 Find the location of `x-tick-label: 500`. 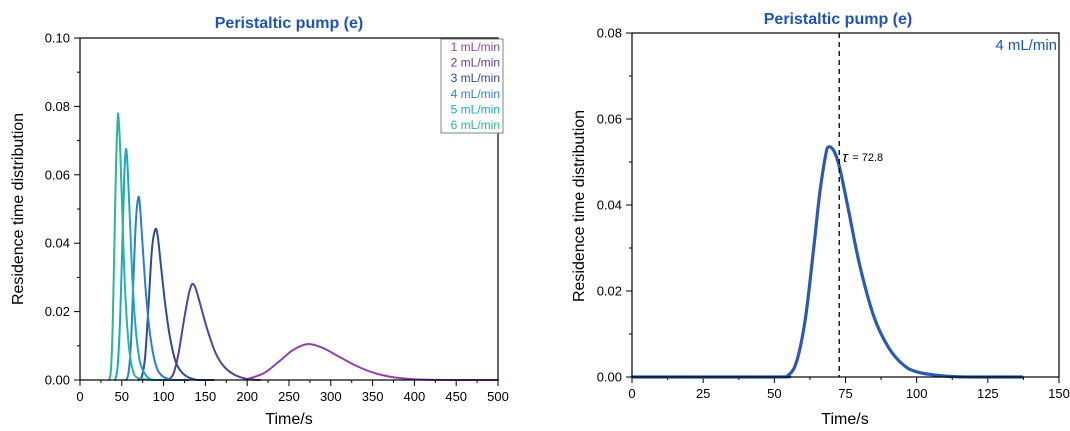

x-tick-label: 500 is located at coordinates (498, 396).